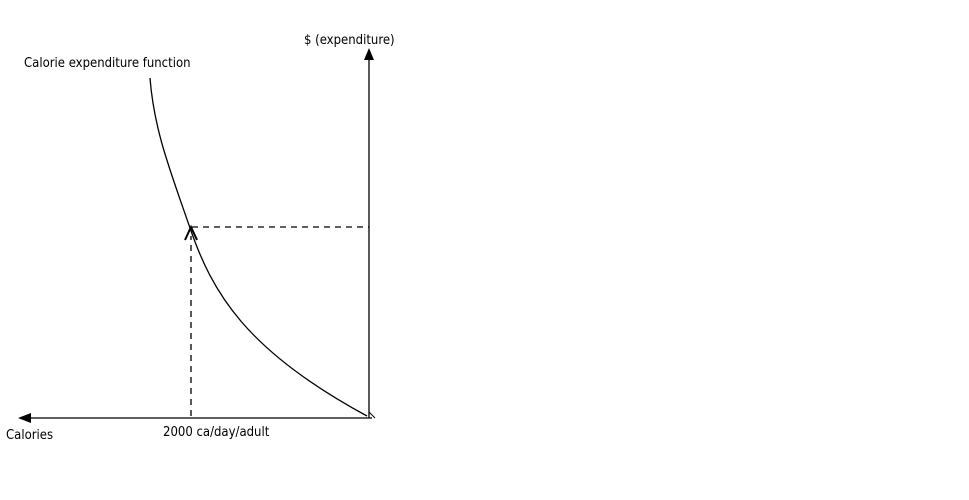  What do you see at coordinates (191, 232) in the screenshot?
I see `dashed-guide-arrowhead` at bounding box center [191, 232].